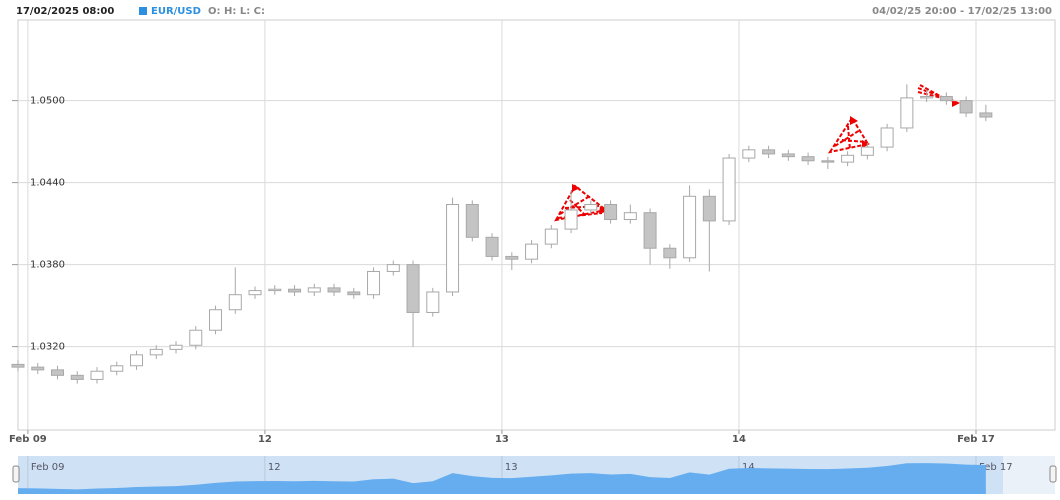  What do you see at coordinates (47, 265) in the screenshot?
I see `y-tick-label: 1.0380` at bounding box center [47, 265].